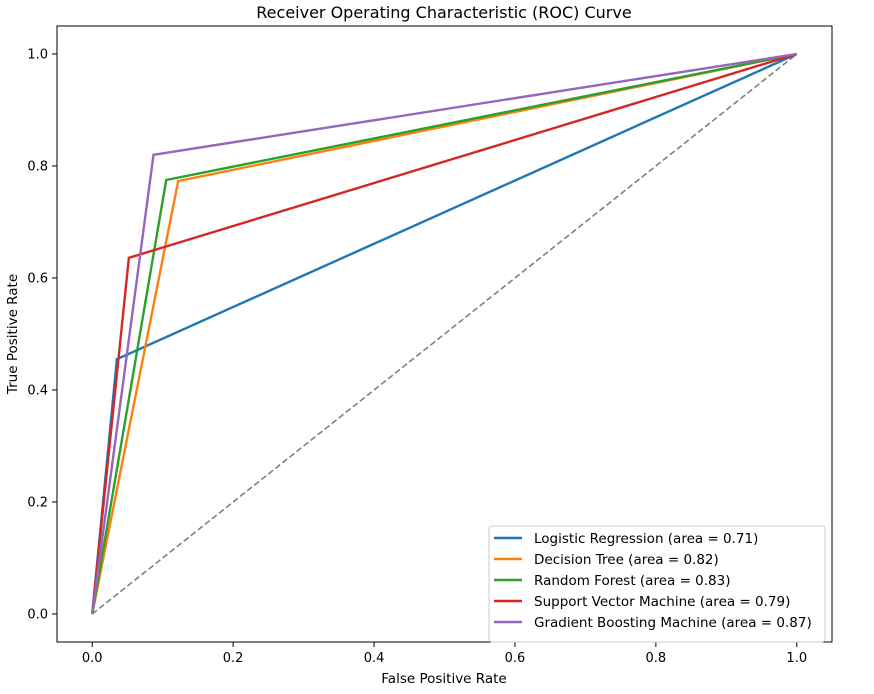  What do you see at coordinates (233, 658) in the screenshot?
I see `x-tick-label: 0.2` at bounding box center [233, 658].